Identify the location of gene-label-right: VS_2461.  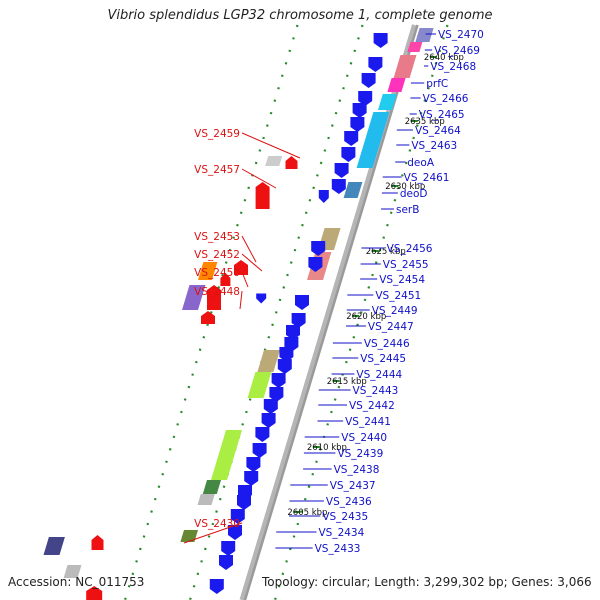
(427, 178).